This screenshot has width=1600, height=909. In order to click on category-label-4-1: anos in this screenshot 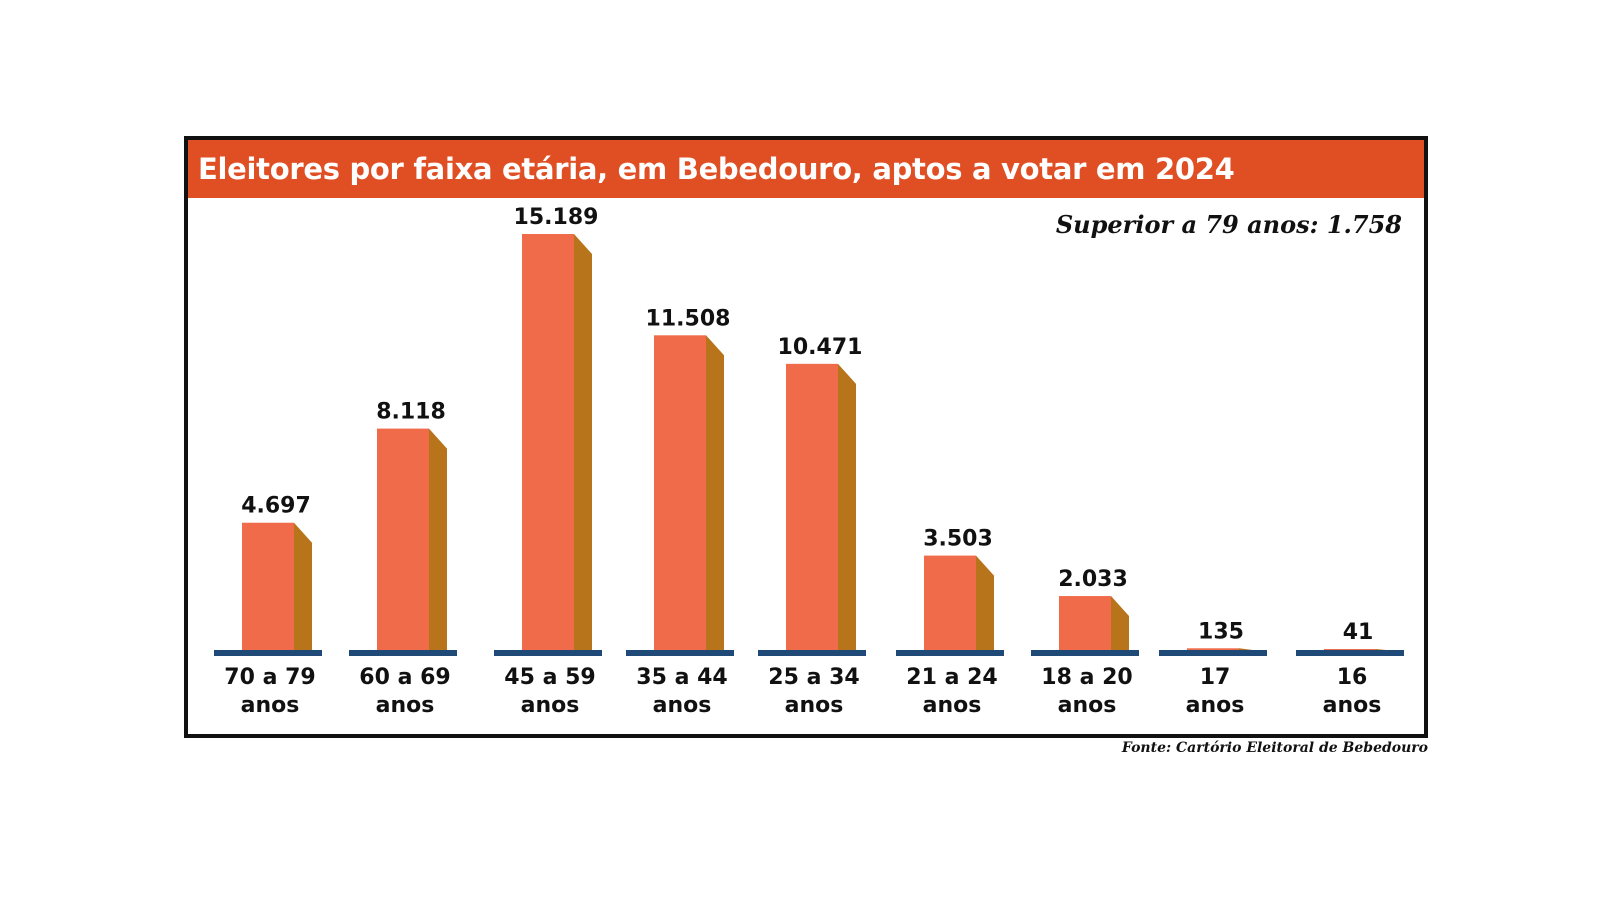, I will do `click(814, 705)`.